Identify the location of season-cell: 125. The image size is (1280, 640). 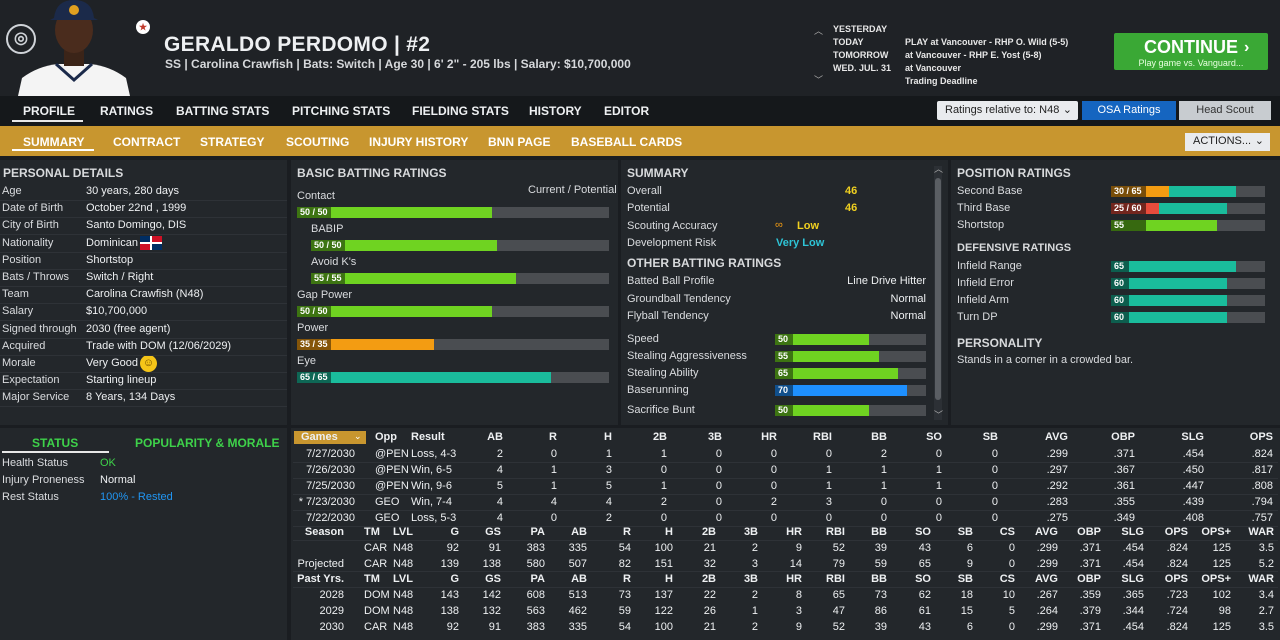
(1221, 564).